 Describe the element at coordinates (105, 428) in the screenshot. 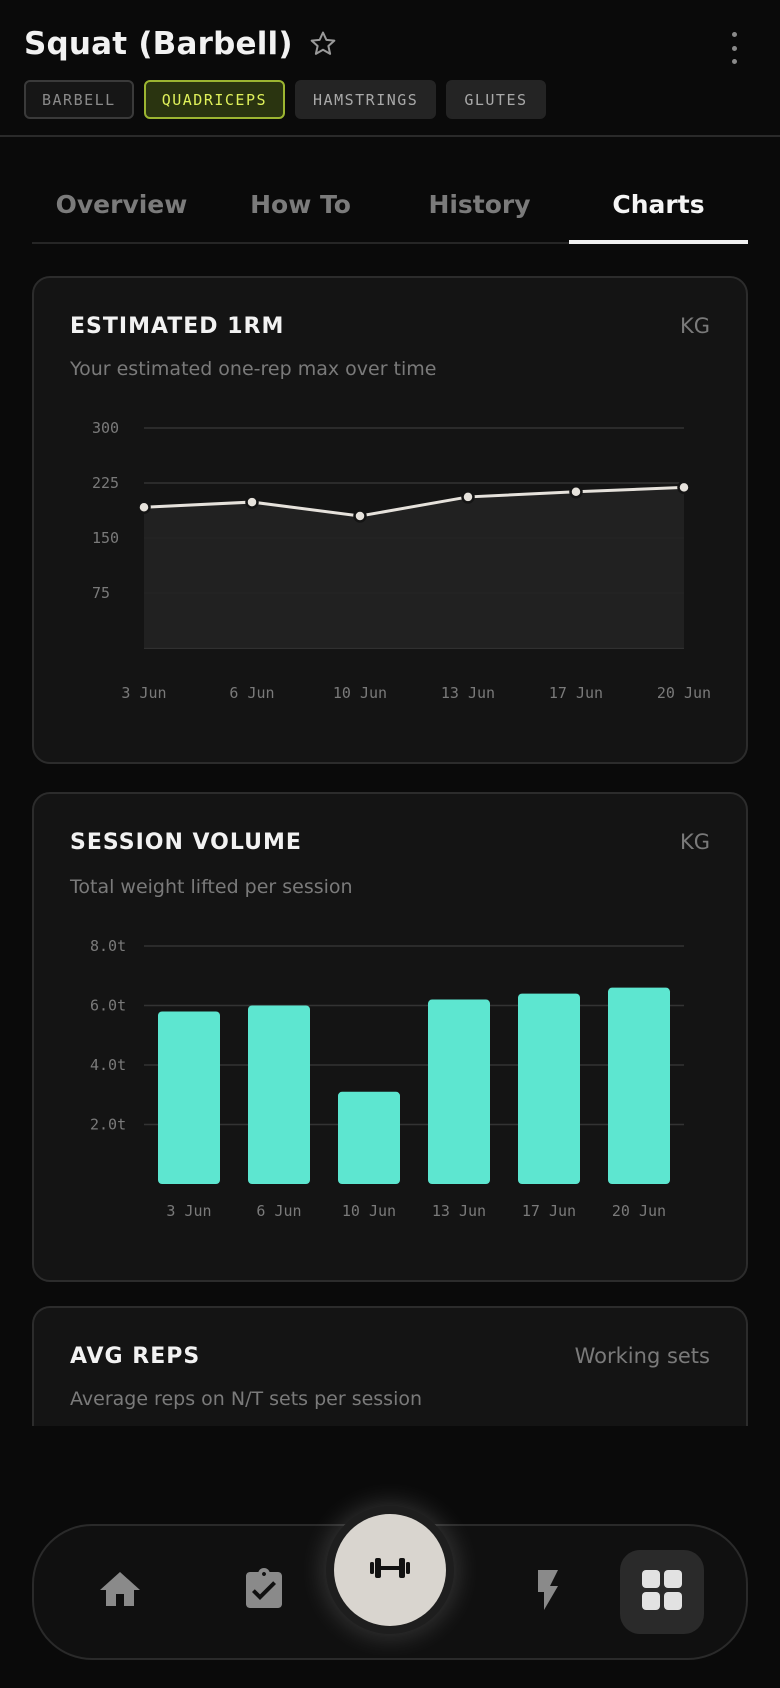

I see `y-tick-label: 300` at that location.